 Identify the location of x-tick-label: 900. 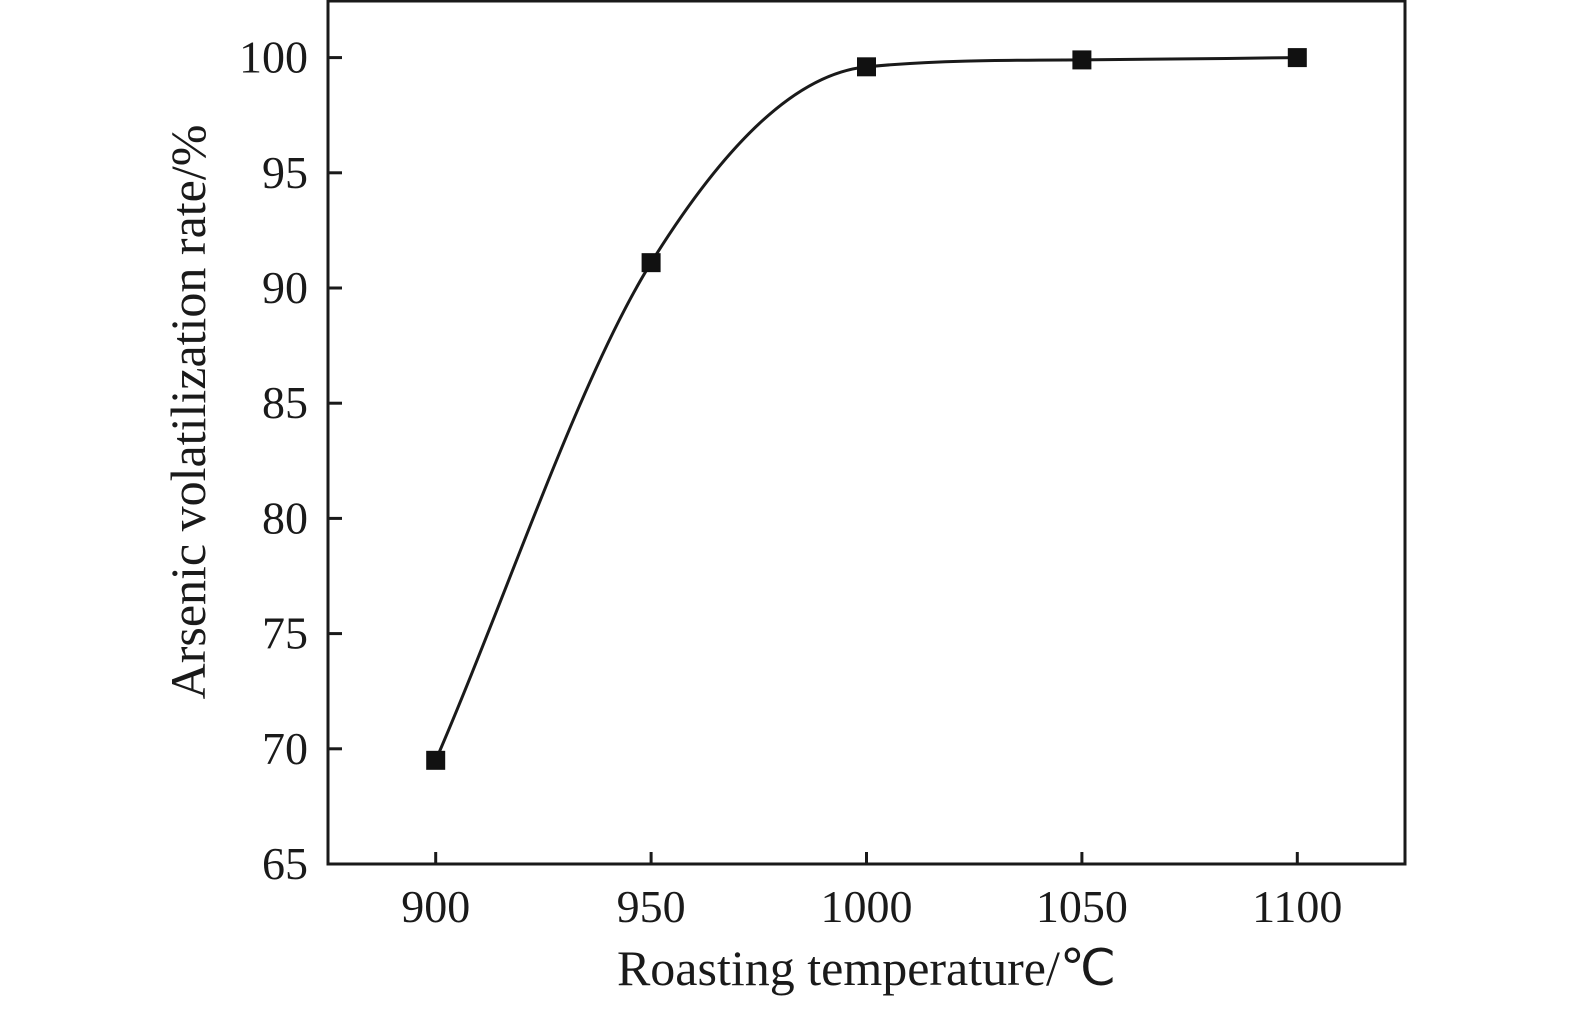
(435, 906).